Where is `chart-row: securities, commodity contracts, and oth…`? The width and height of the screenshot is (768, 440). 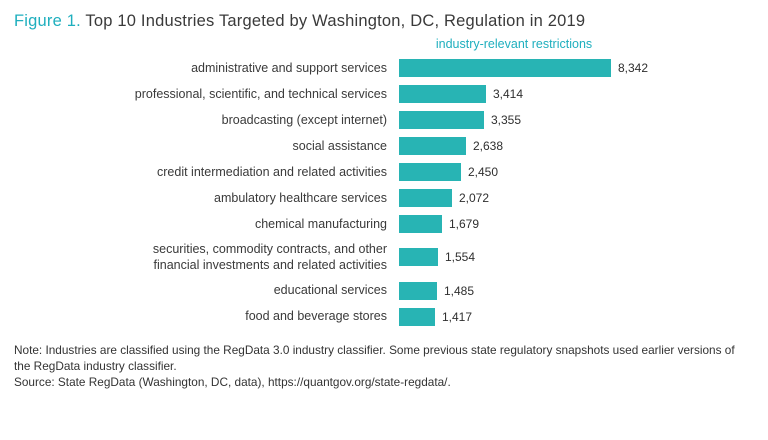
chart-row: securities, commodity contracts, and oth… is located at coordinates (384, 257).